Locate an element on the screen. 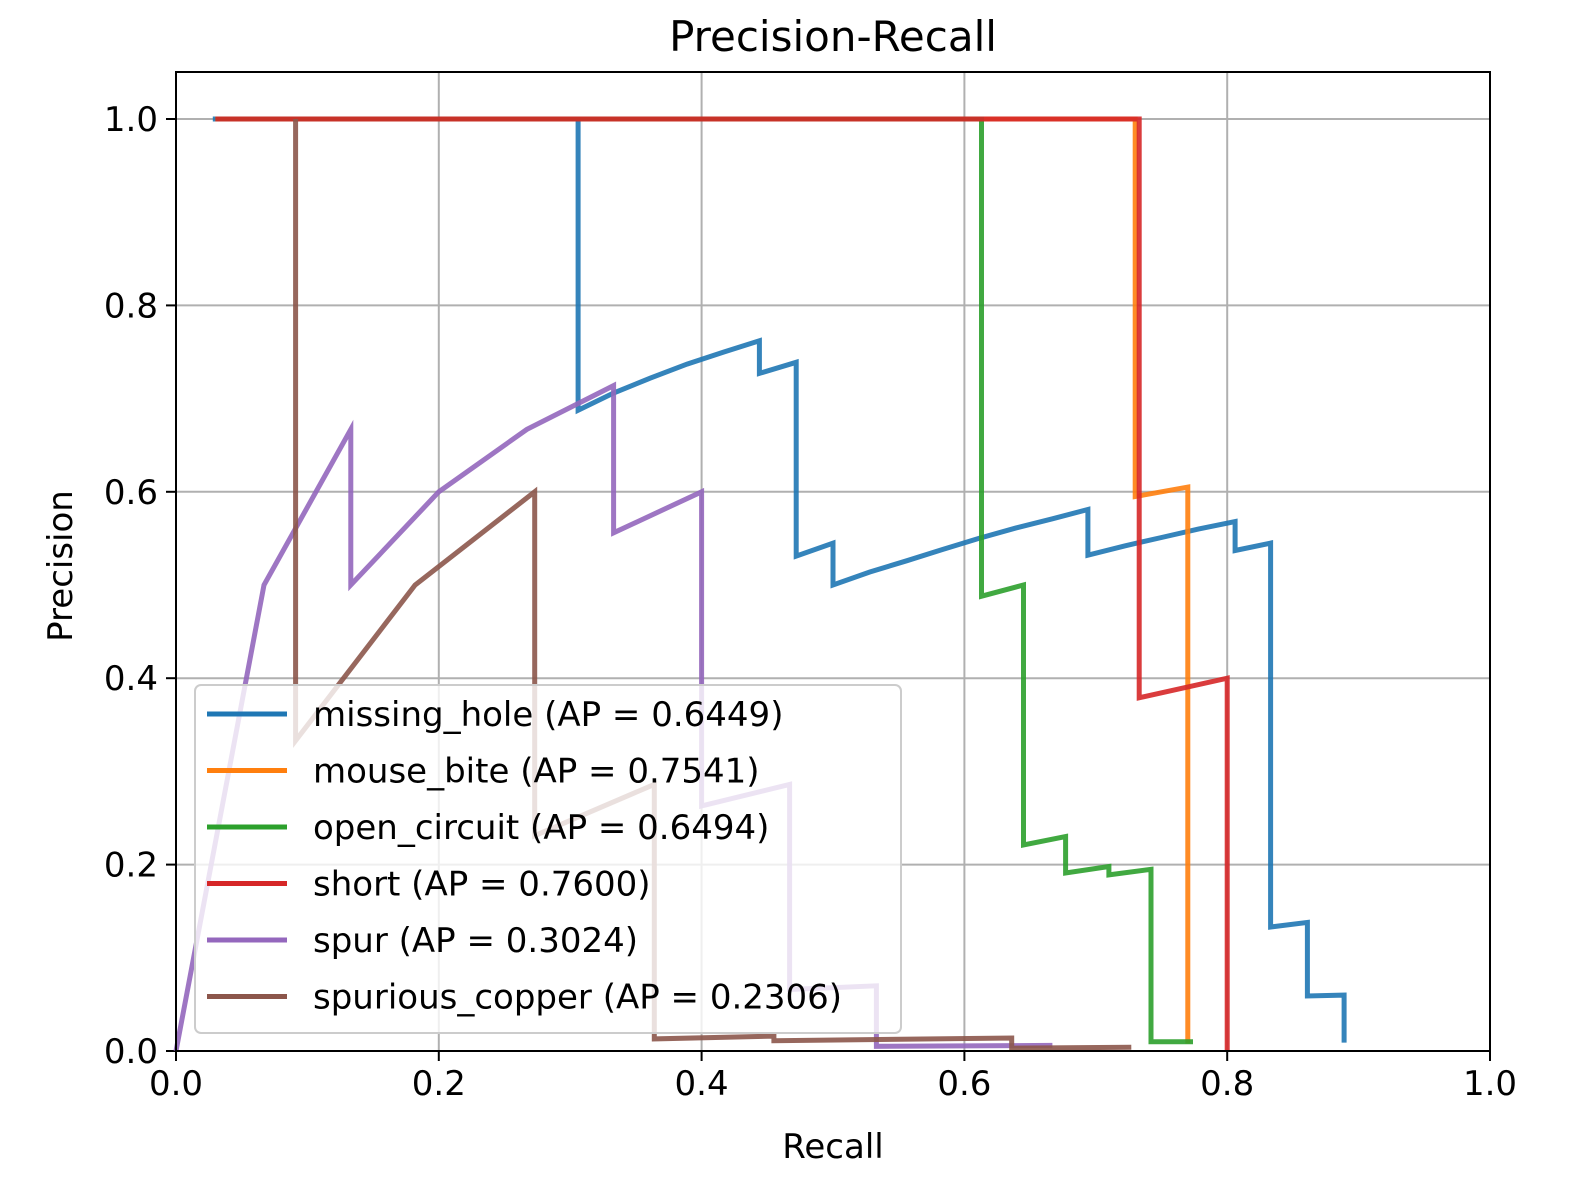 The width and height of the screenshot is (1584, 1190). legend-label-4: spur (AP = 0.3024) is located at coordinates (475, 941).